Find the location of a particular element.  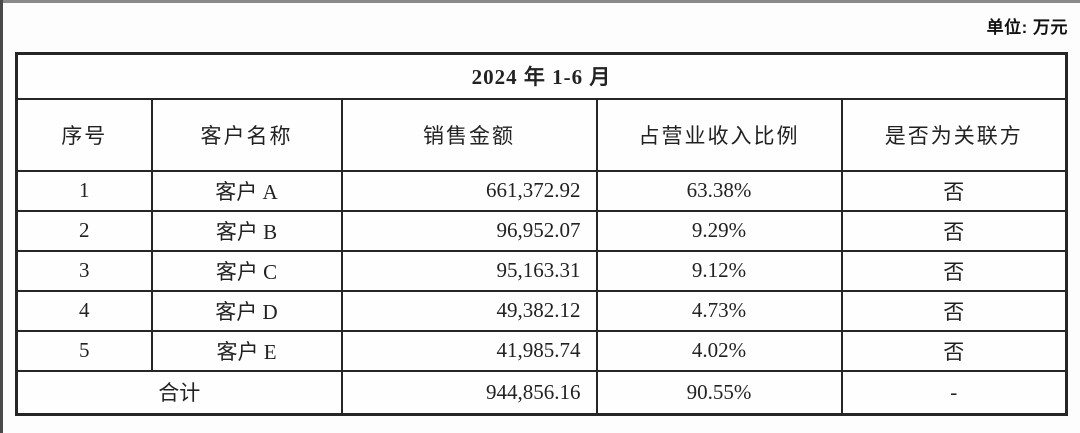

unit-label: 单位: 万元 is located at coordinates (1027, 27).